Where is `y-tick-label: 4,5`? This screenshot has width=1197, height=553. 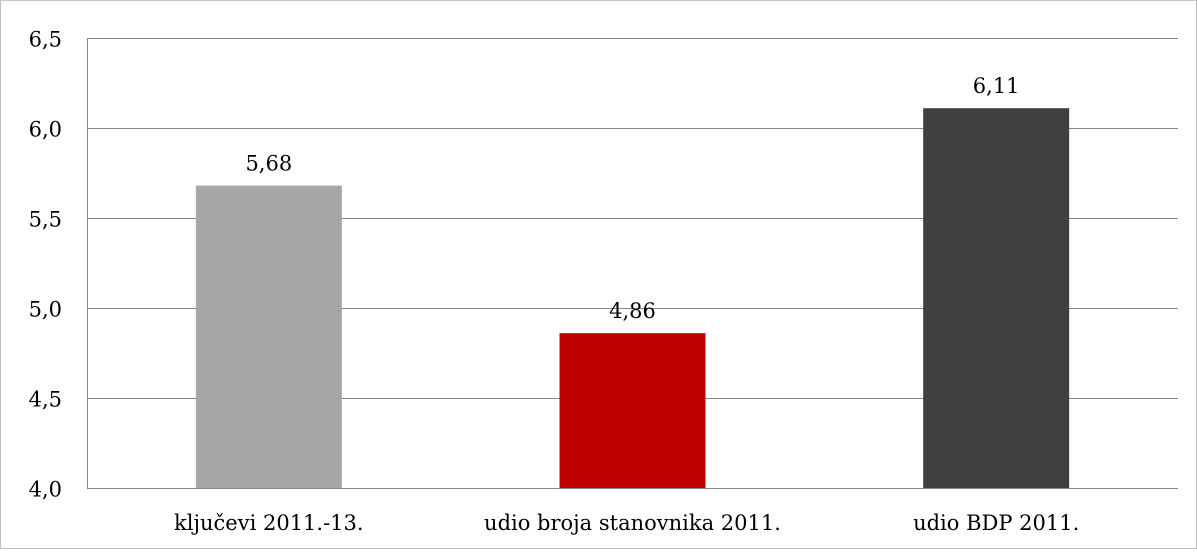 y-tick-label: 4,5 is located at coordinates (45, 400).